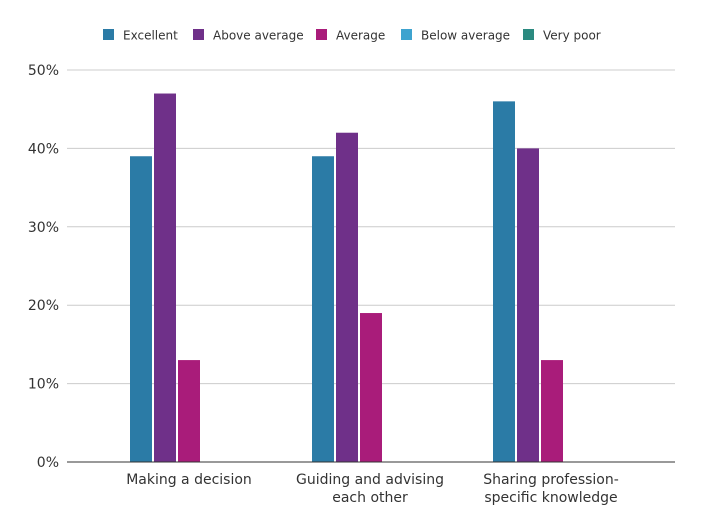 This screenshot has width=701, height=532. I want to click on x-category-label: specific knowledge, so click(550, 498).